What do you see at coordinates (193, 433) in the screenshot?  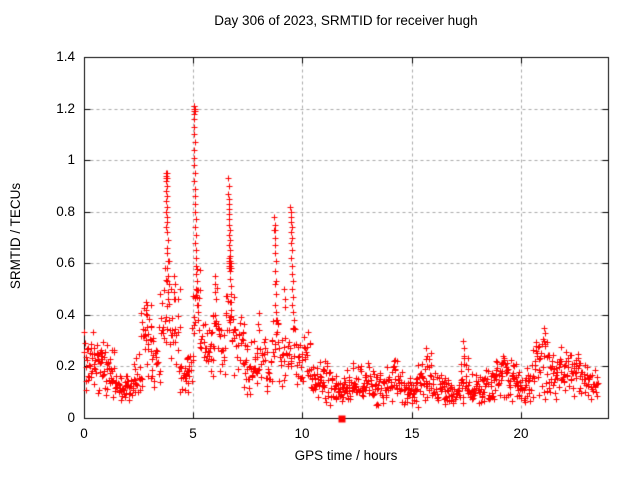 I see `x-tick-label: 5` at bounding box center [193, 433].